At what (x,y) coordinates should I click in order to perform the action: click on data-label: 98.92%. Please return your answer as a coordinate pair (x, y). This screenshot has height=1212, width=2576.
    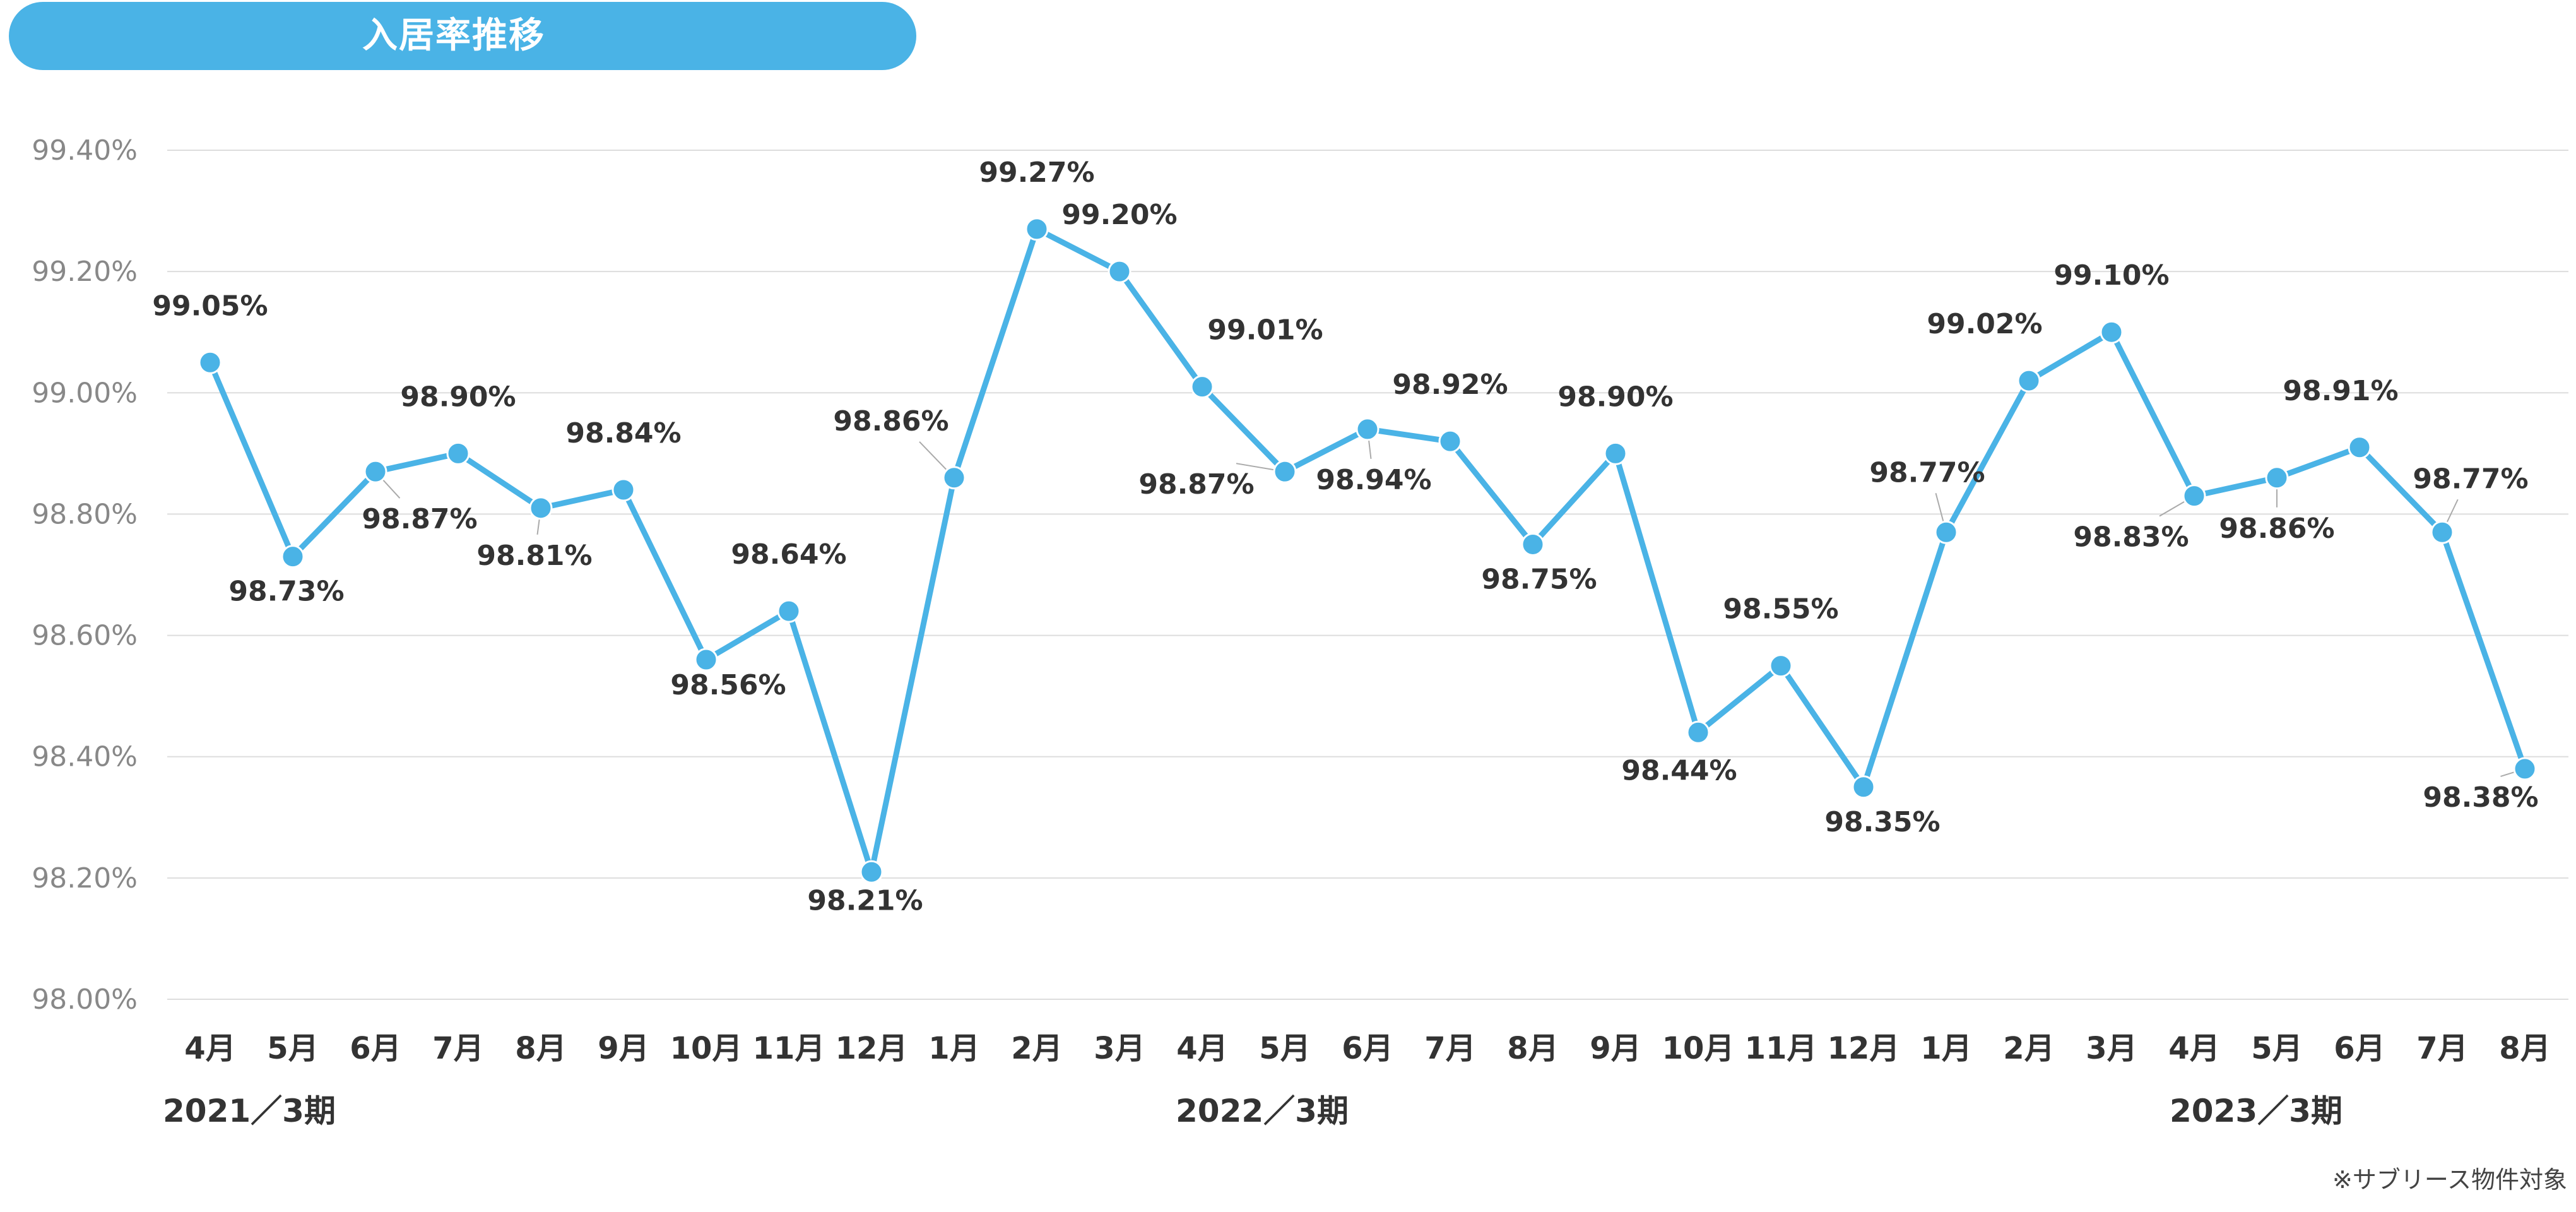
    Looking at the image, I should click on (1450, 385).